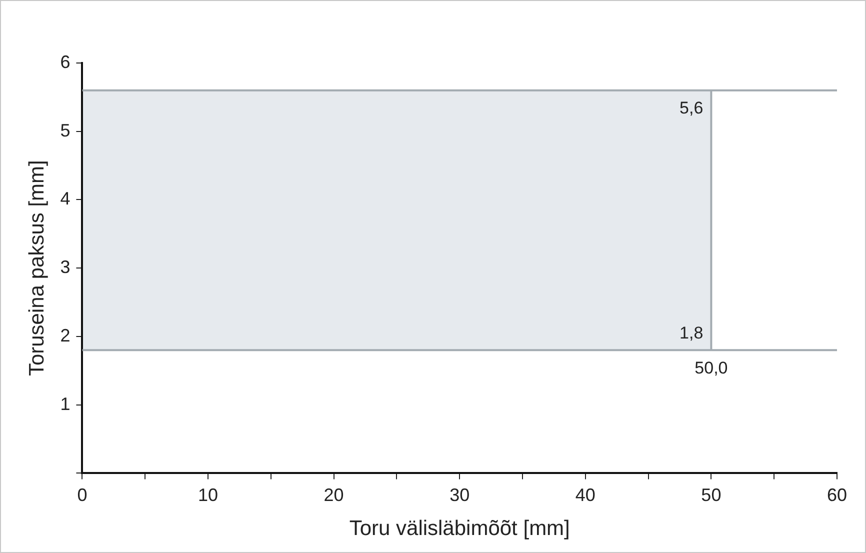 The image size is (866, 553). What do you see at coordinates (334, 494) in the screenshot?
I see `x-tick-label: 20` at bounding box center [334, 494].